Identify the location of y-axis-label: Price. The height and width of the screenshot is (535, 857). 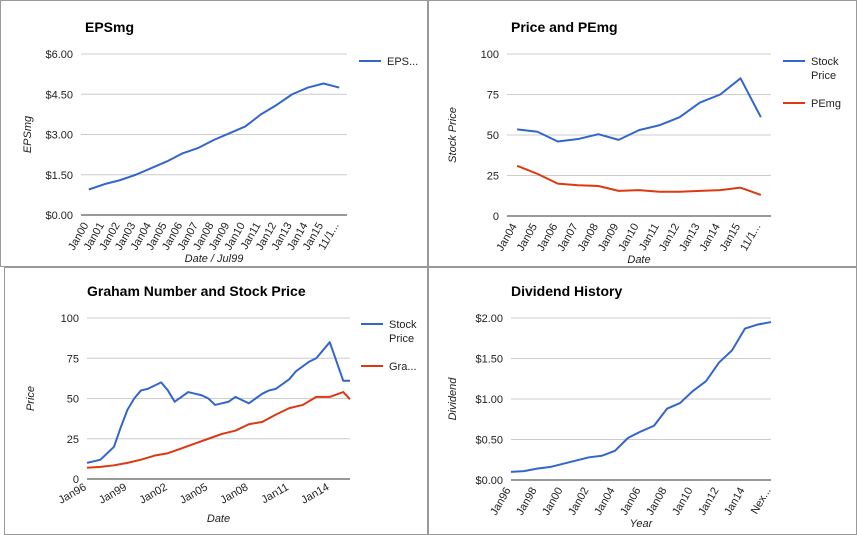
(31, 398).